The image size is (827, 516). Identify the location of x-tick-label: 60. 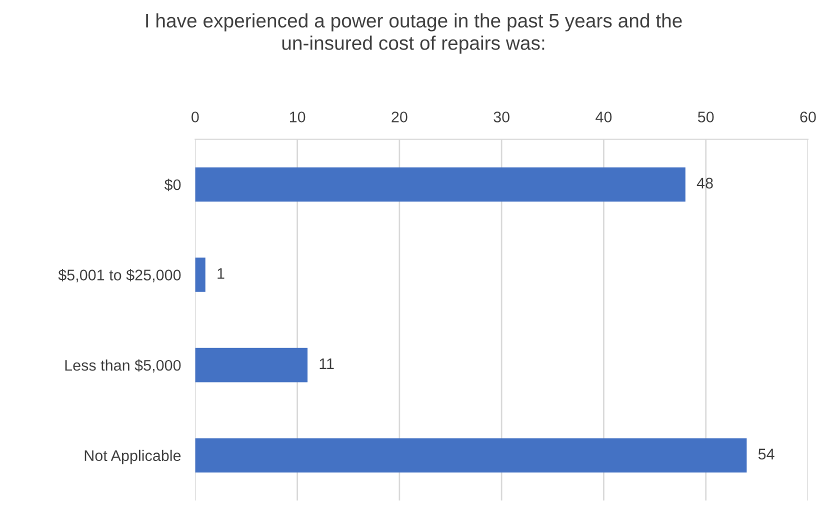
(808, 117).